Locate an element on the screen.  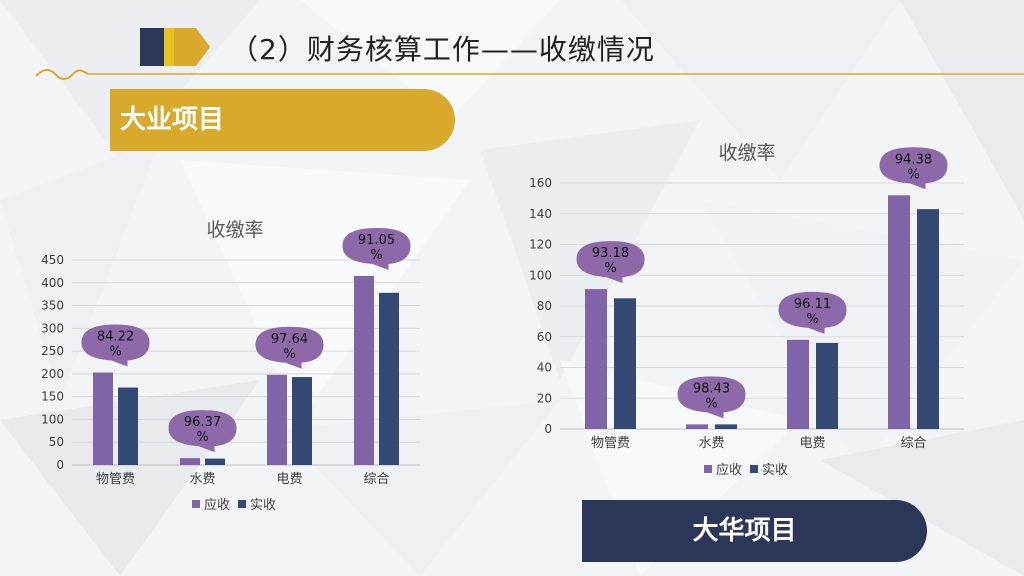
page-title: （2）财务核算工作——收缴情况 is located at coordinates (442, 49).